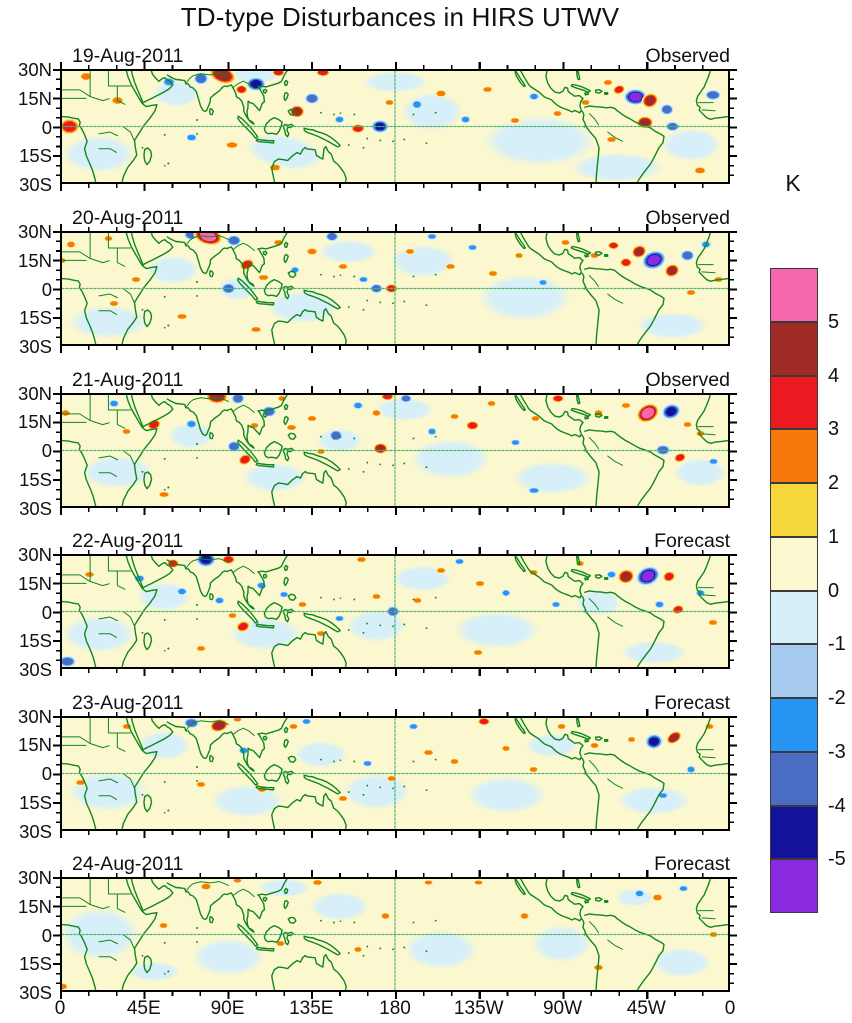  I want to click on x-axis-label: 90W, so click(562, 1008).